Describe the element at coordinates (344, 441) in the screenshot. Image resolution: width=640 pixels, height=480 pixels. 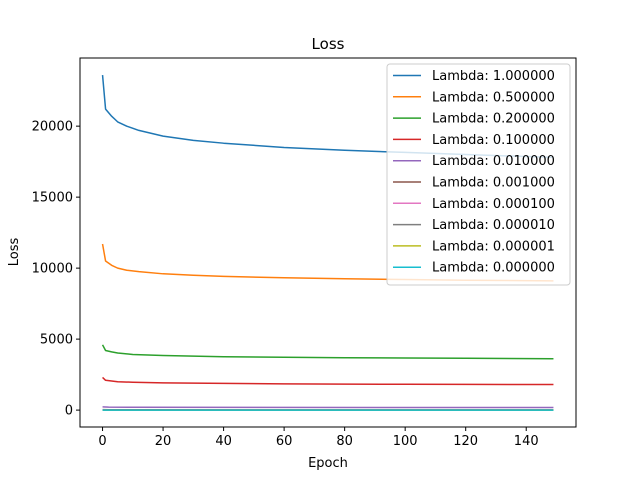
I see `x-tick-label: 80` at that location.